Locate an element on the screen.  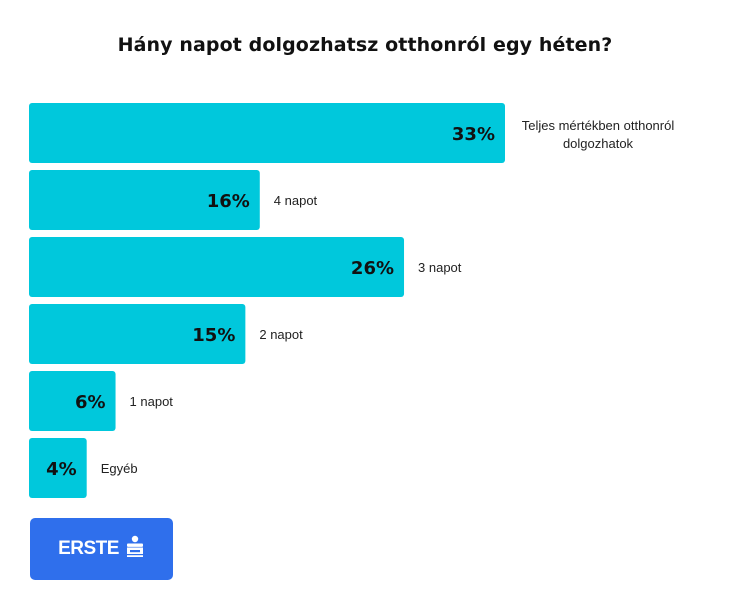
category-label: 3 napot is located at coordinates (440, 267).